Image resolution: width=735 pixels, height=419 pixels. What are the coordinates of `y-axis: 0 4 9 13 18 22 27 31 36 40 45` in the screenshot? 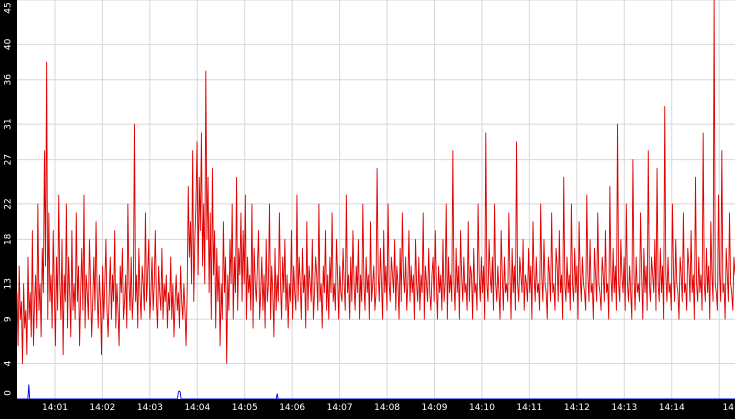 It's located at (9, 199).